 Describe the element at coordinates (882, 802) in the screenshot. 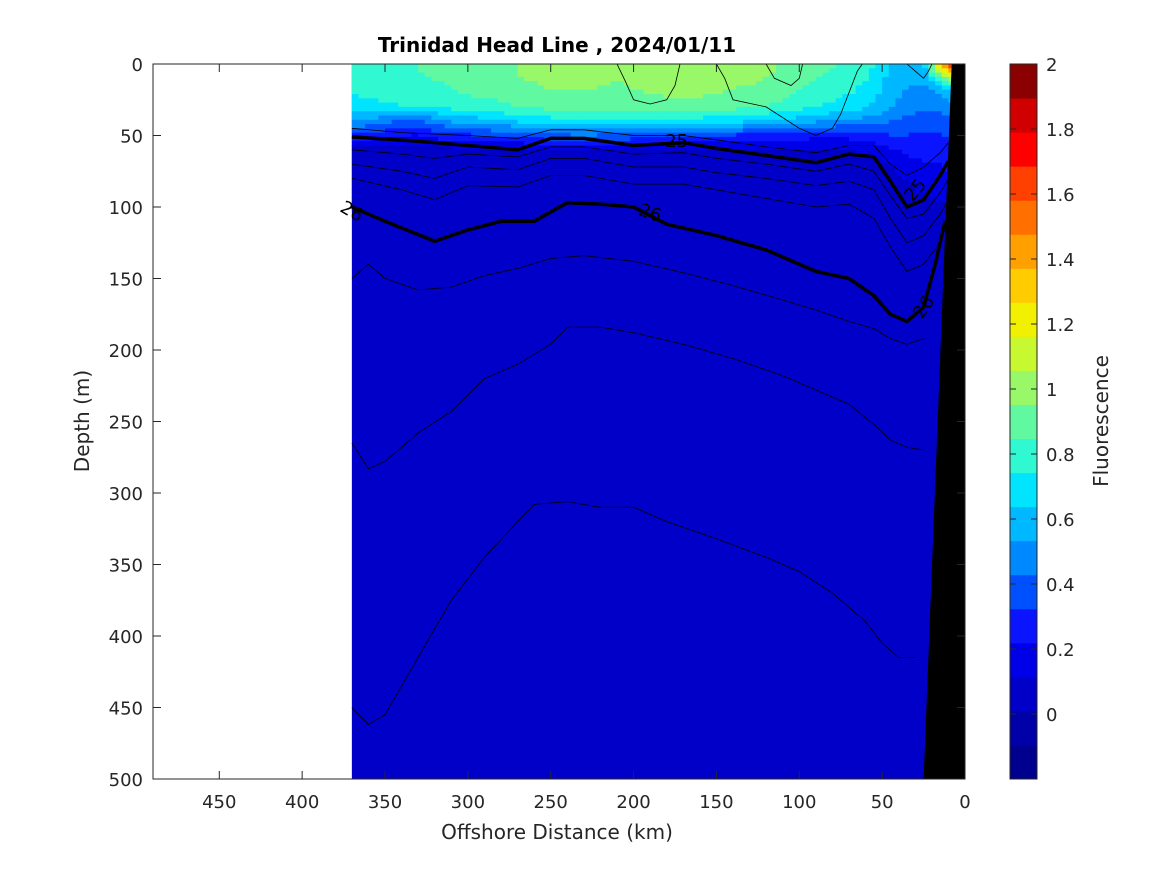

I see `x-tick-label: 50` at that location.